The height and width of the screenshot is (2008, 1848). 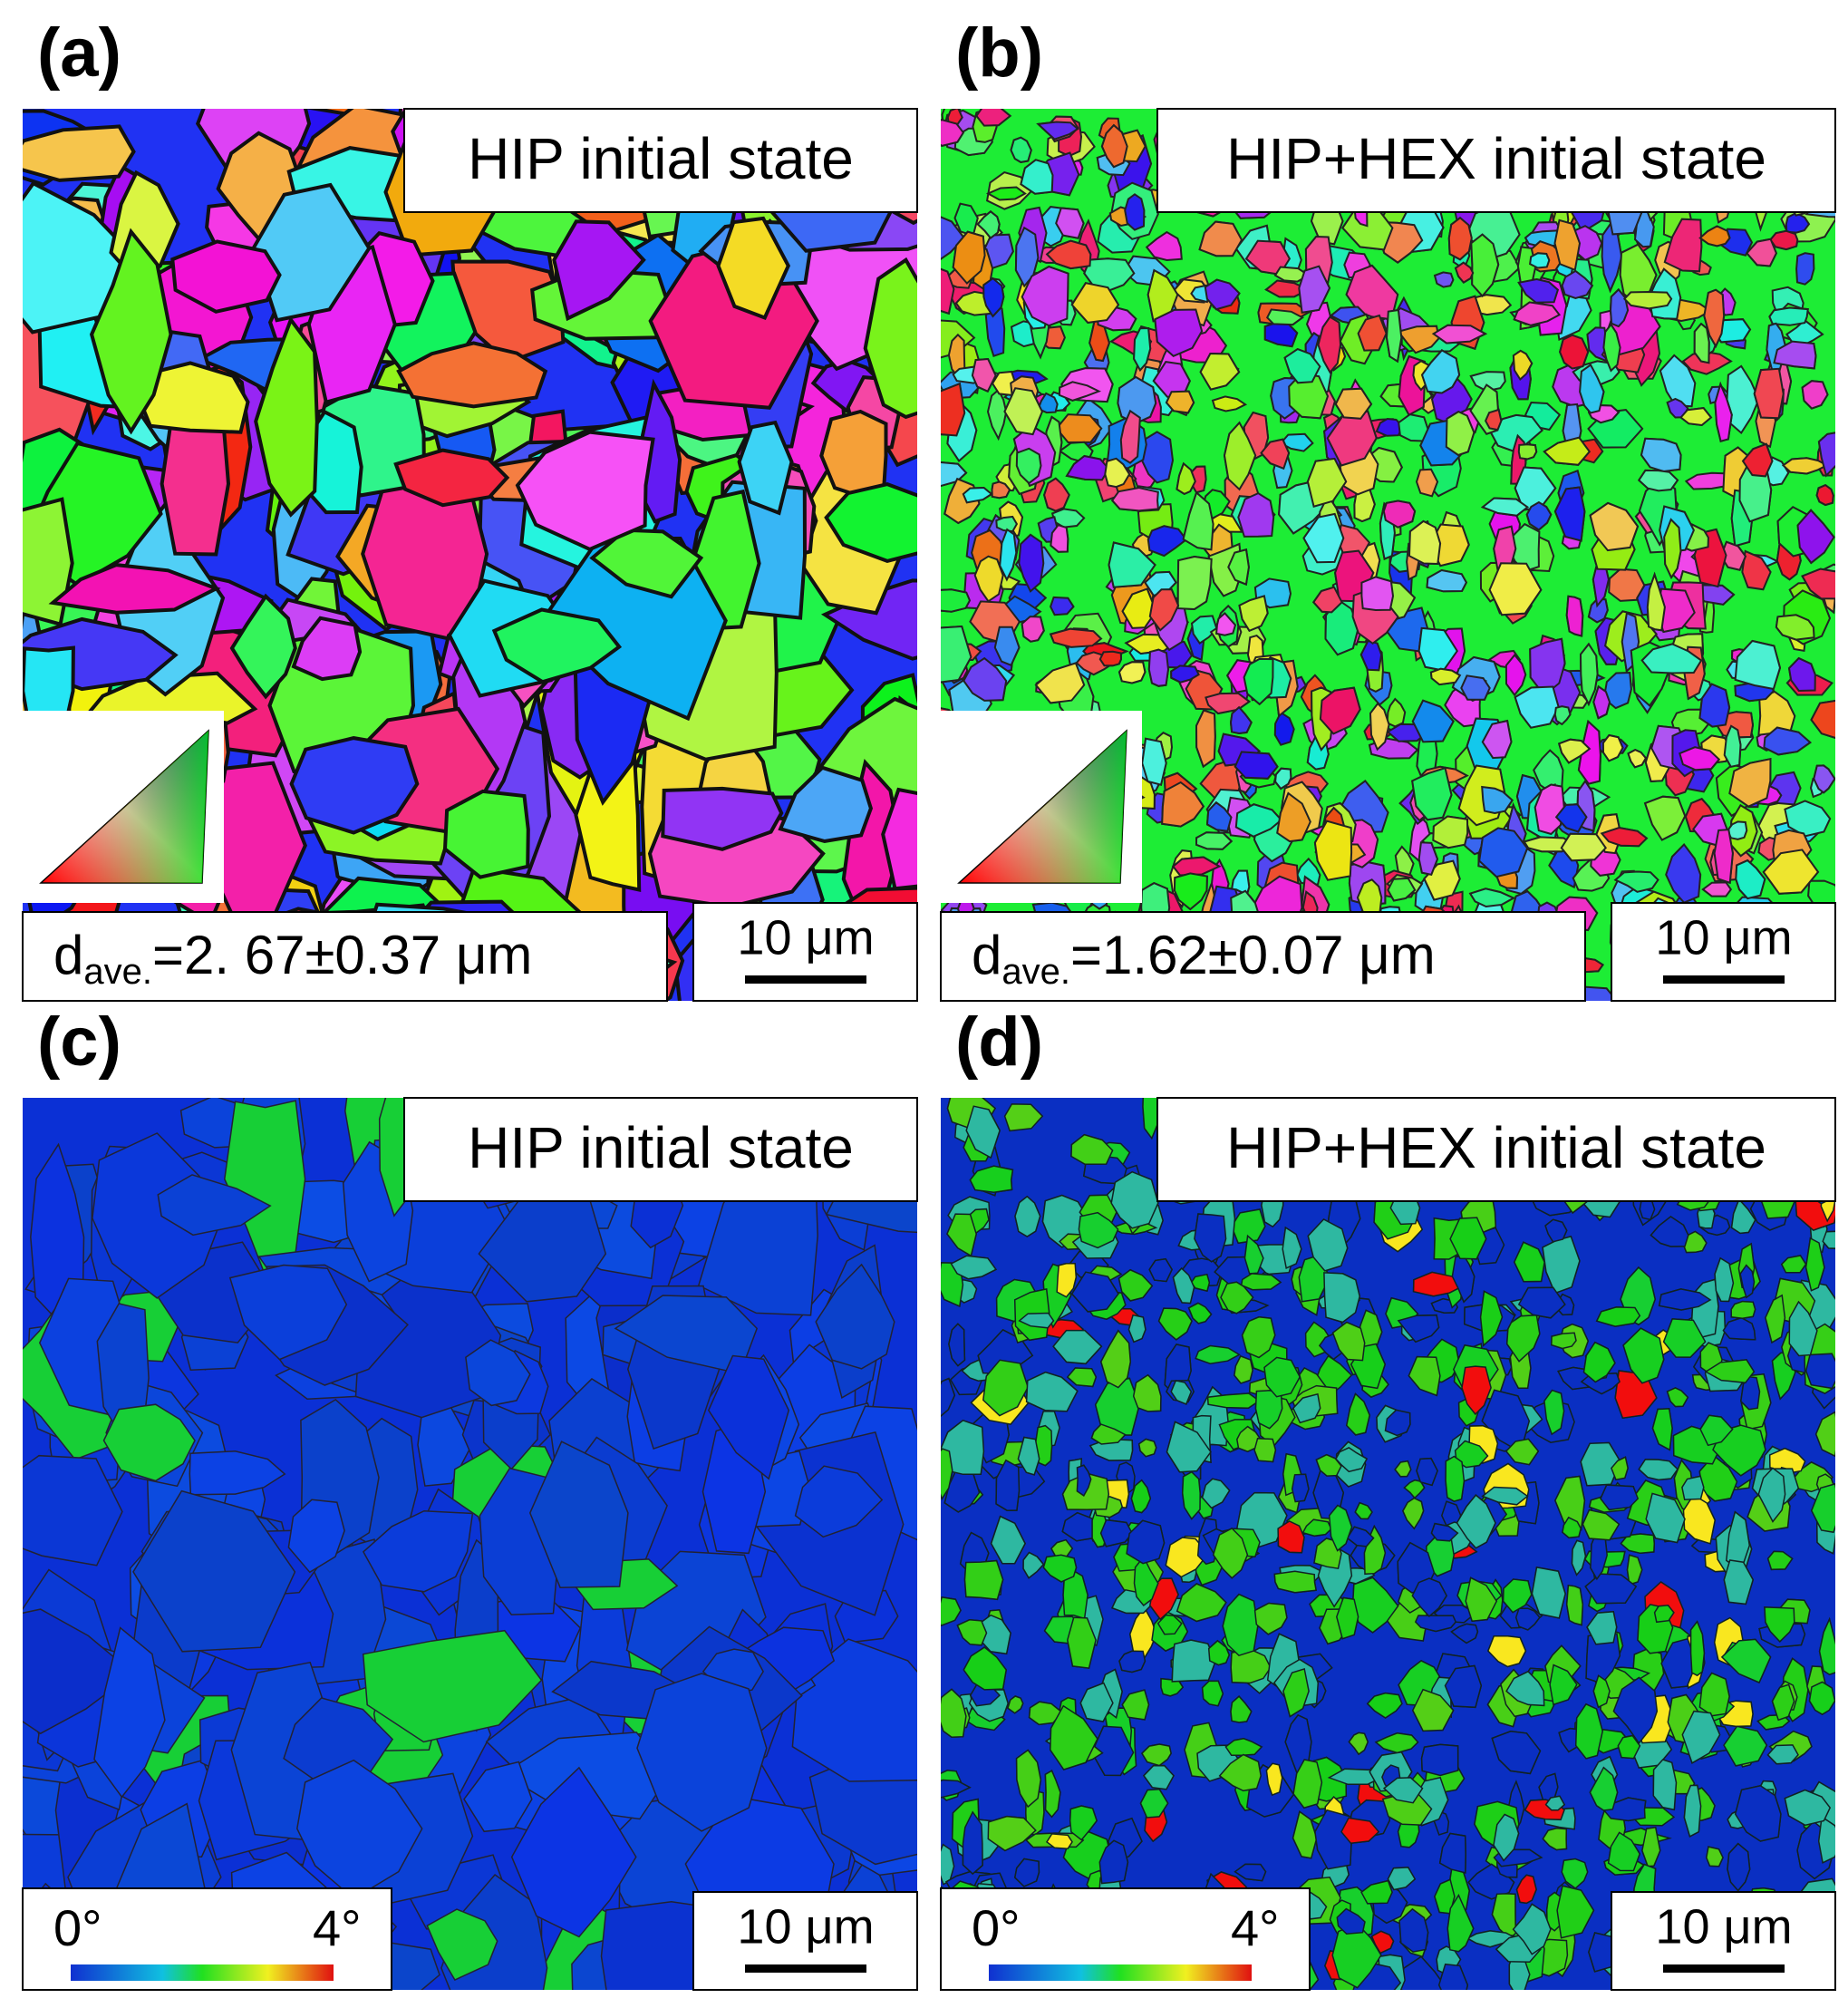 I want to click on grain-size-value: =1.62±0.07 μm, so click(x=1253, y=955).